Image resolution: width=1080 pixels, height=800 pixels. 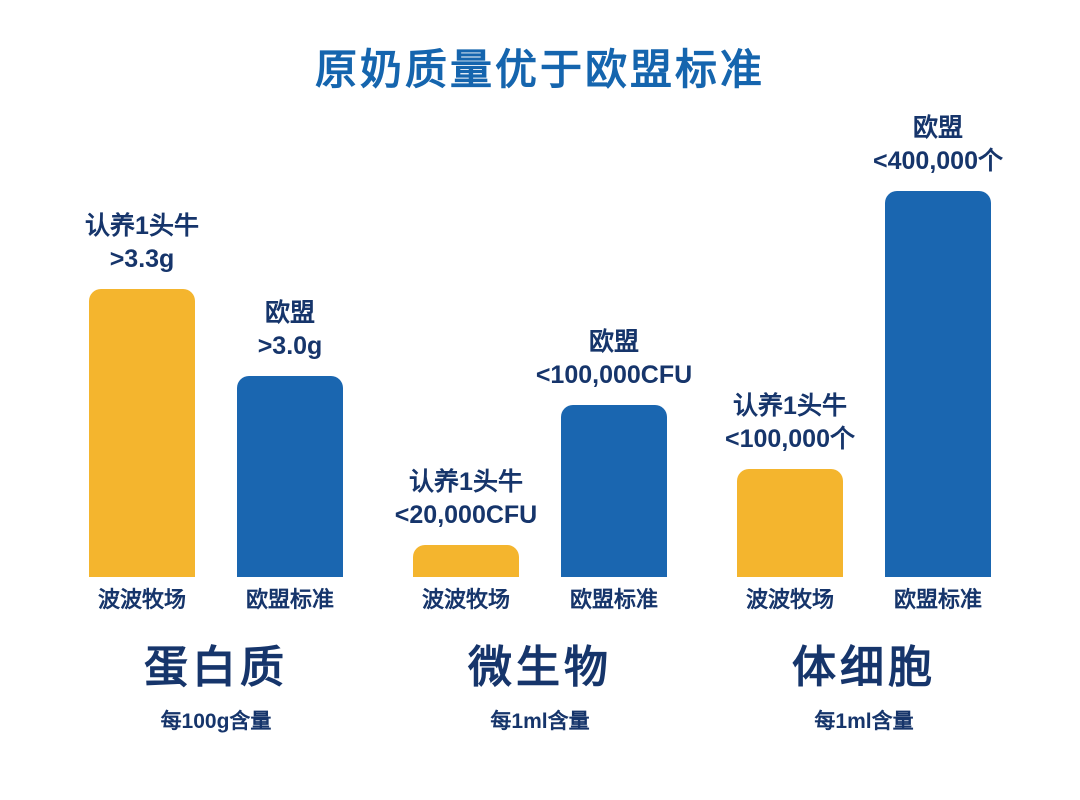 What do you see at coordinates (216, 667) in the screenshot?
I see `group-title-protein: 蛋白质` at bounding box center [216, 667].